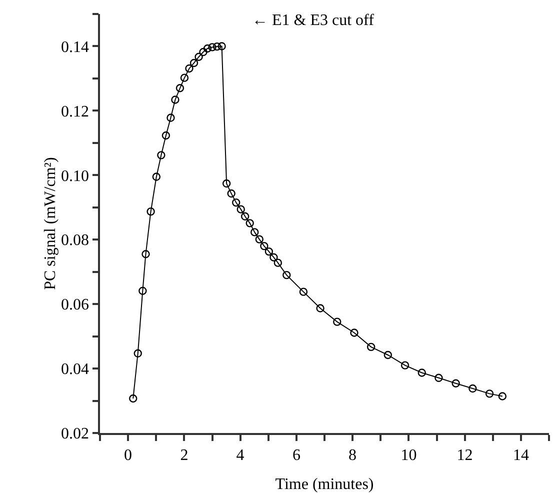 This screenshot has height=493, width=557. I want to click on x-tick-label: 6, so click(296, 455).